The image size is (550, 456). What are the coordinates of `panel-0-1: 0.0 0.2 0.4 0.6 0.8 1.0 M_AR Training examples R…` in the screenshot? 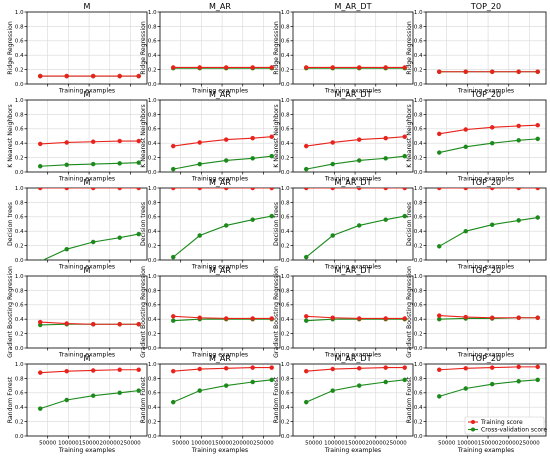 It's located at (210, 48).